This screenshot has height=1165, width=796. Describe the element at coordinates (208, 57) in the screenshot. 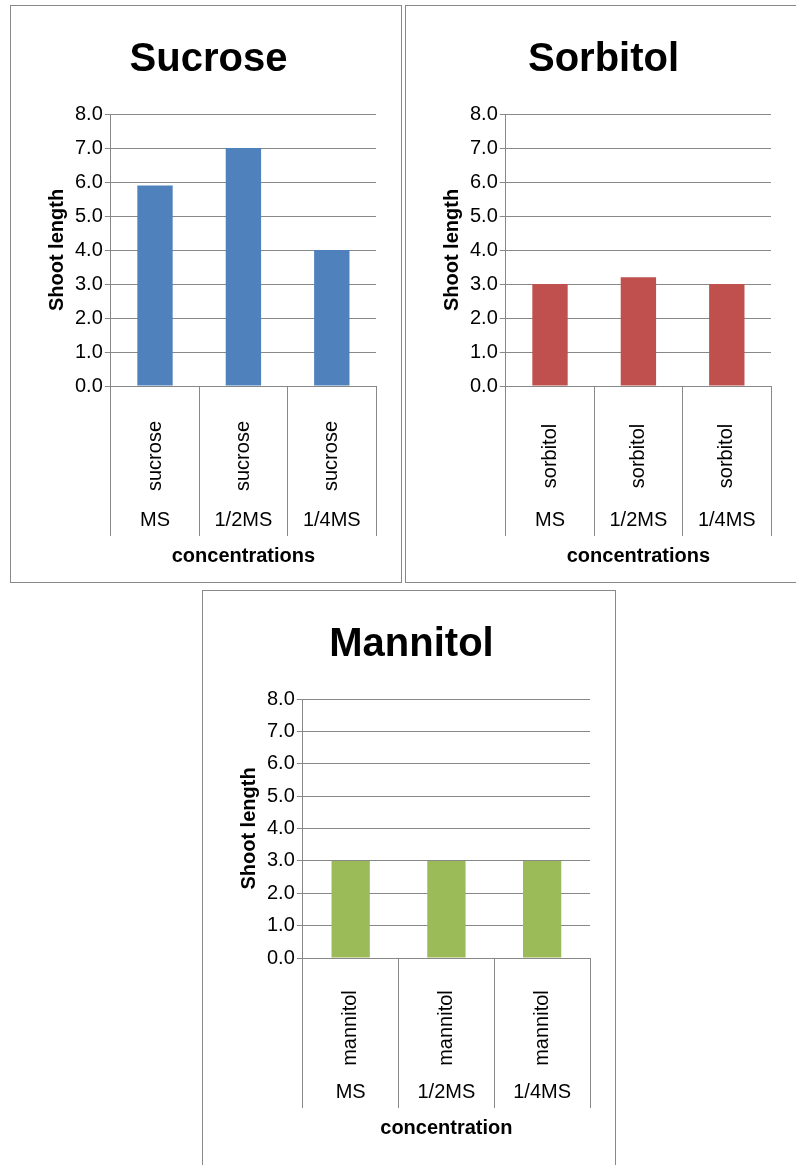

I see `chart-title: Sucrose` at that location.